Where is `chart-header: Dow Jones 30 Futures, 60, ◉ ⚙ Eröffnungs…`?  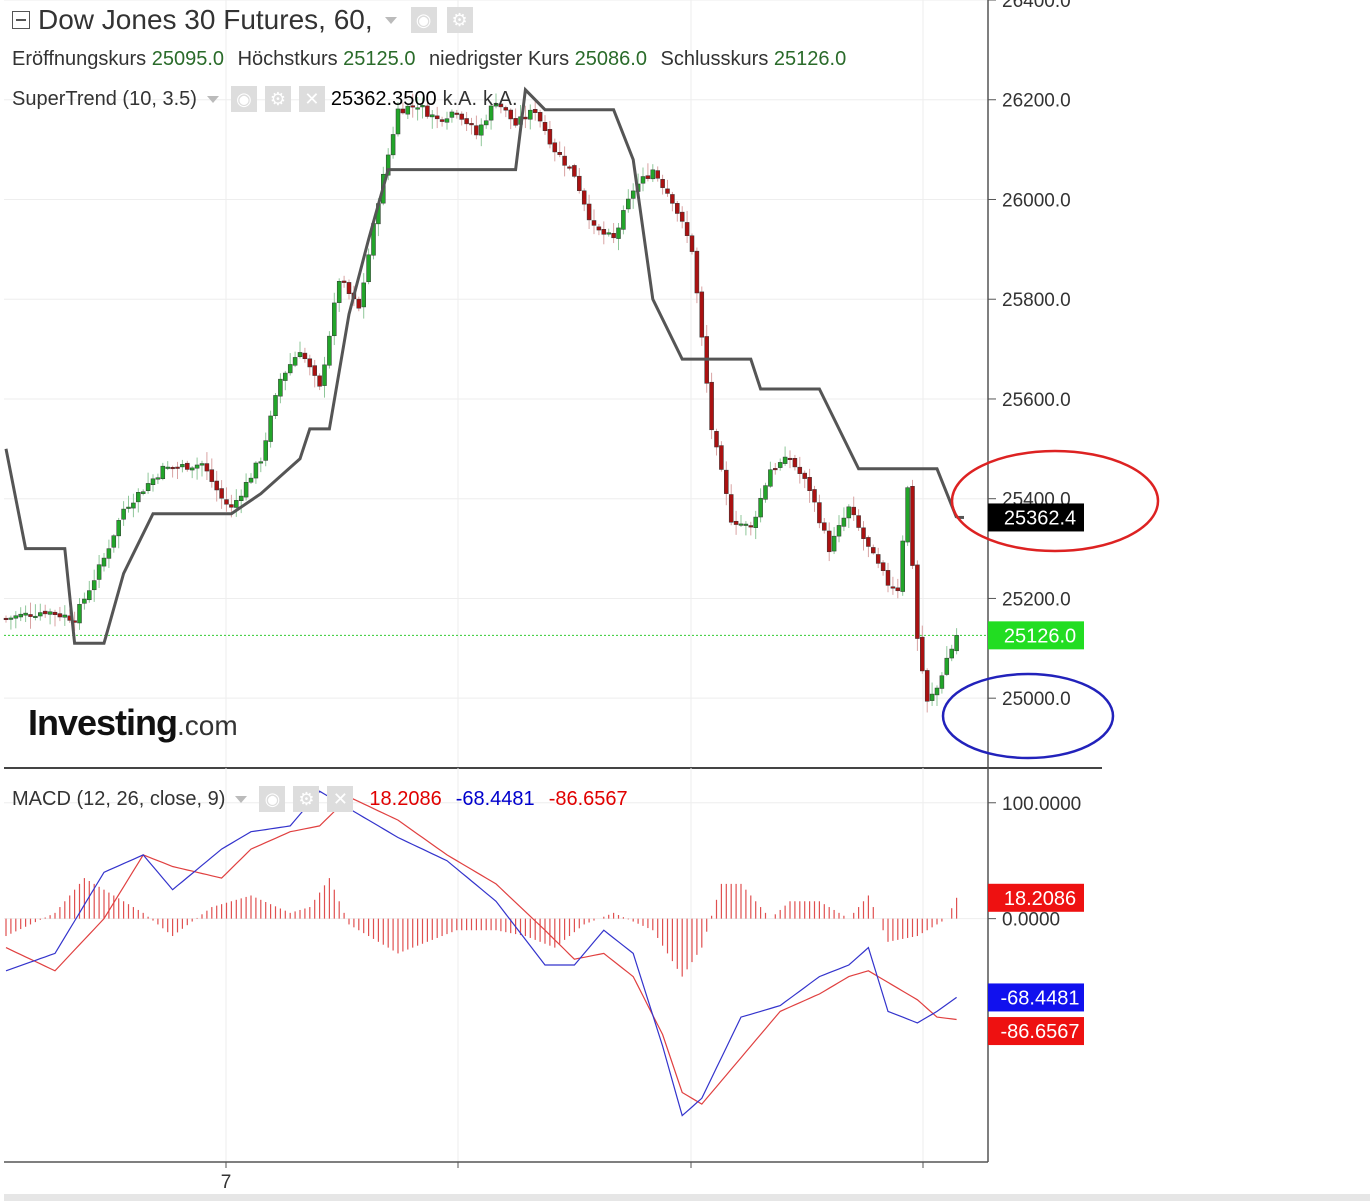 chart-header: Dow Jones 30 Futures, 60, ◉ ⚙ Eröffnungs… is located at coordinates (495, 60).